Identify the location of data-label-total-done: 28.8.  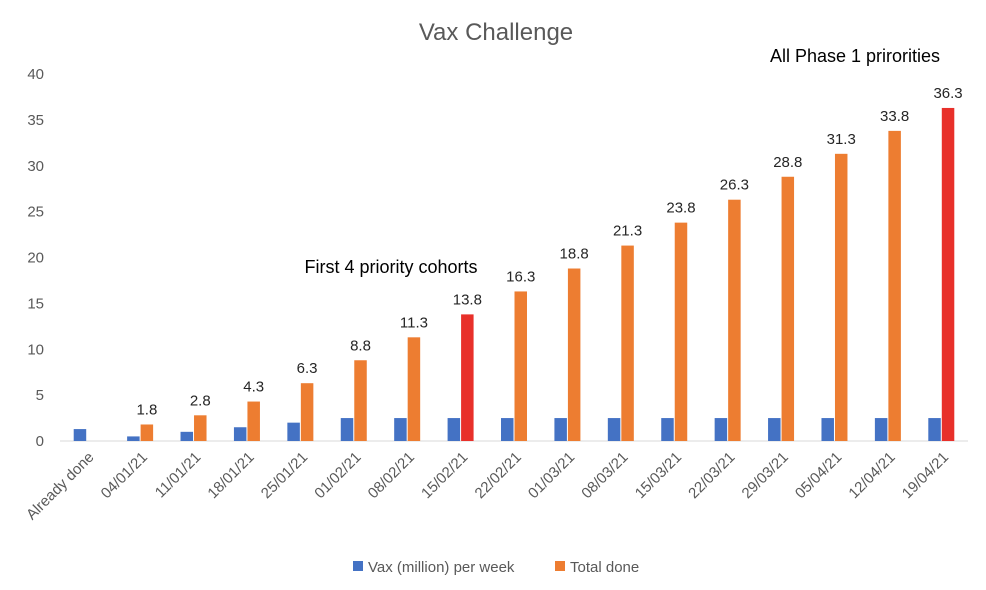
(787, 162).